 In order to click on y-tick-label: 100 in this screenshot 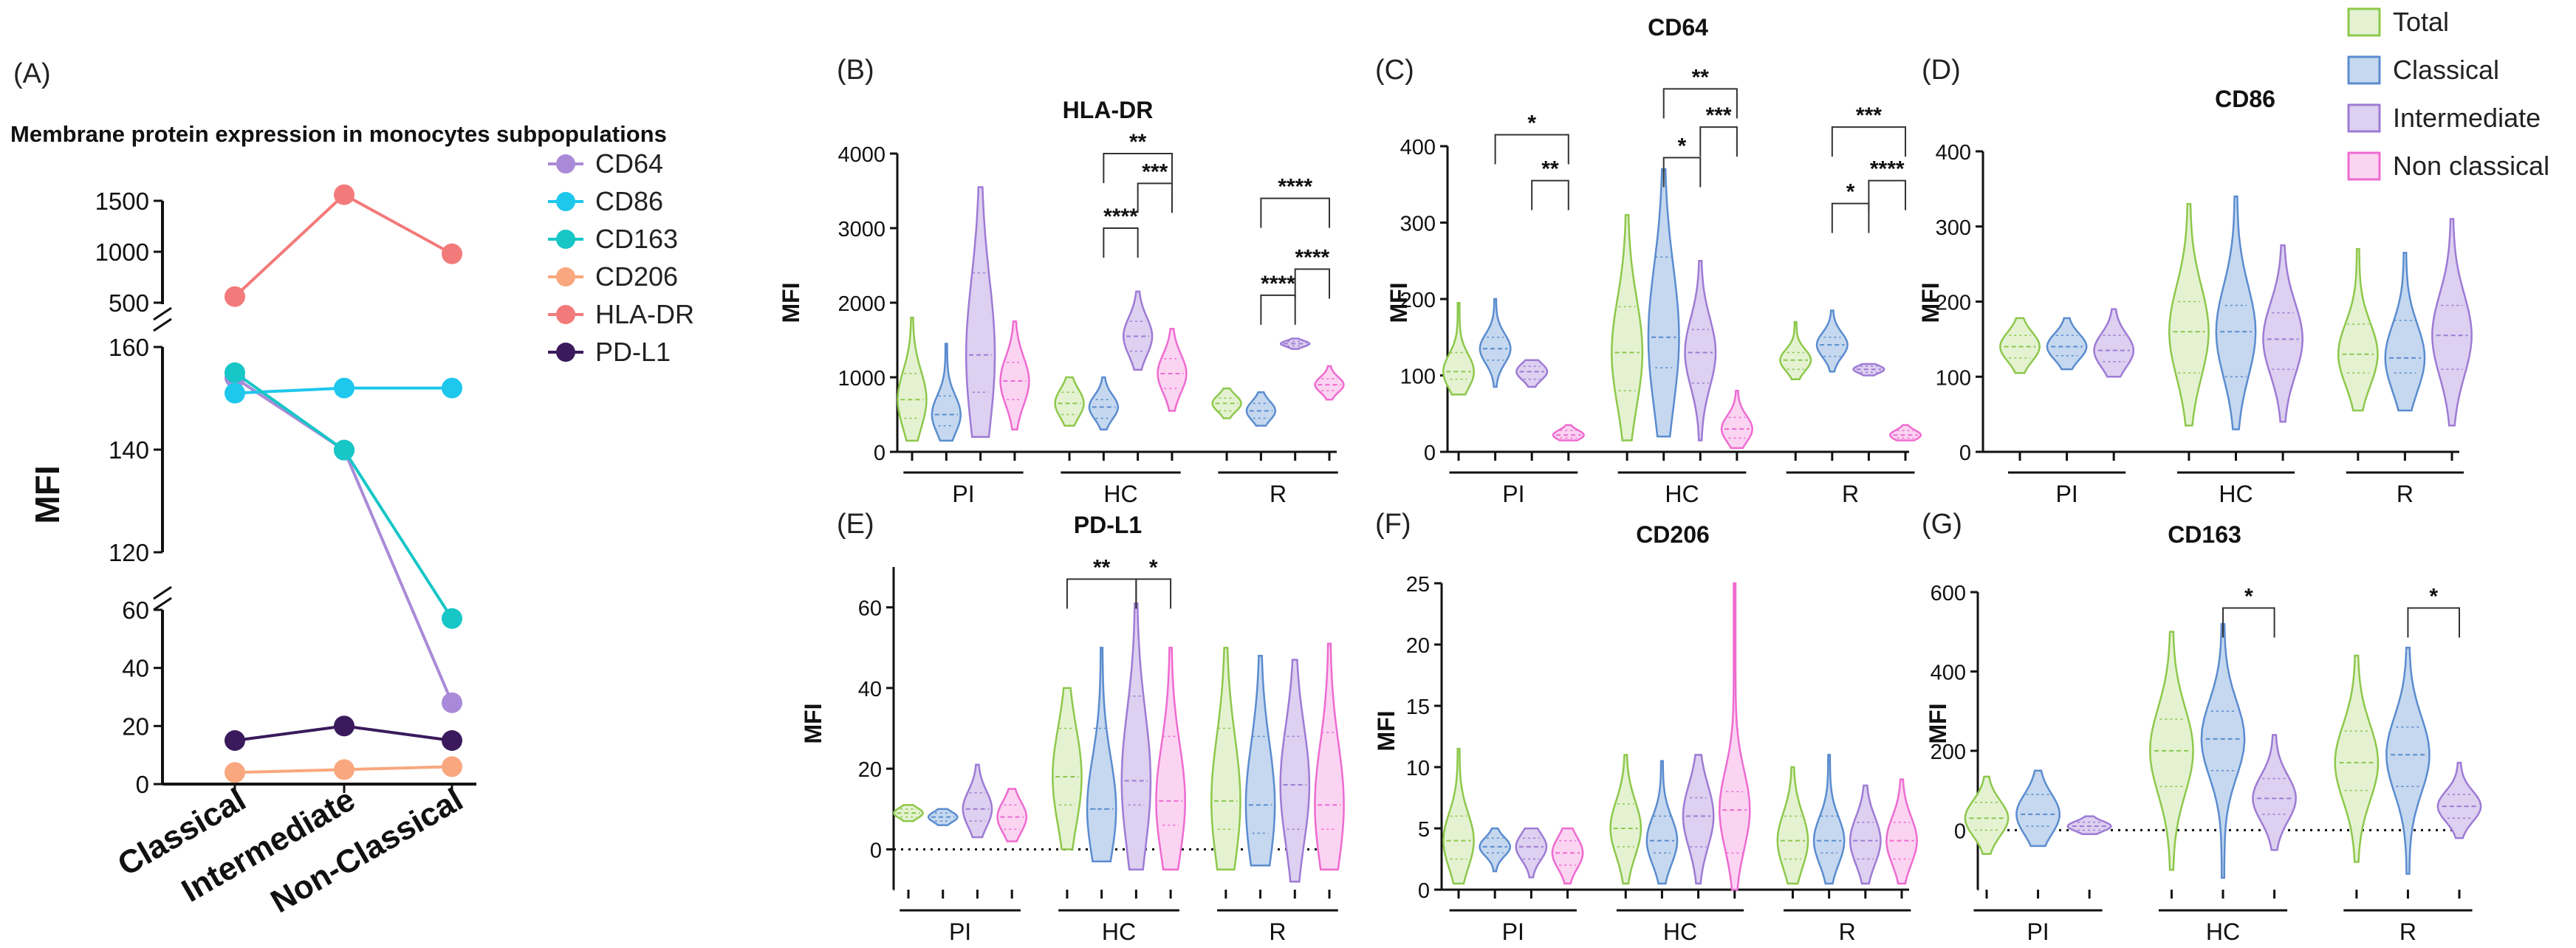, I will do `click(1953, 378)`.